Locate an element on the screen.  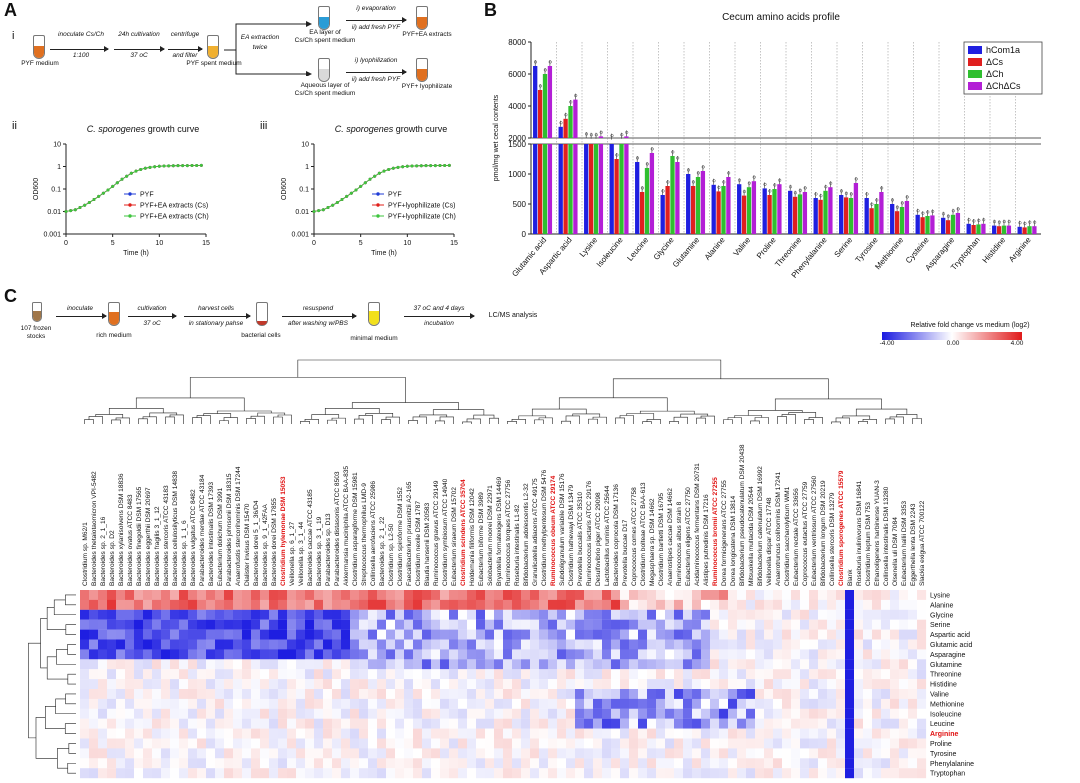
y-tick-label: 8000 is located at coordinates (517, 42).